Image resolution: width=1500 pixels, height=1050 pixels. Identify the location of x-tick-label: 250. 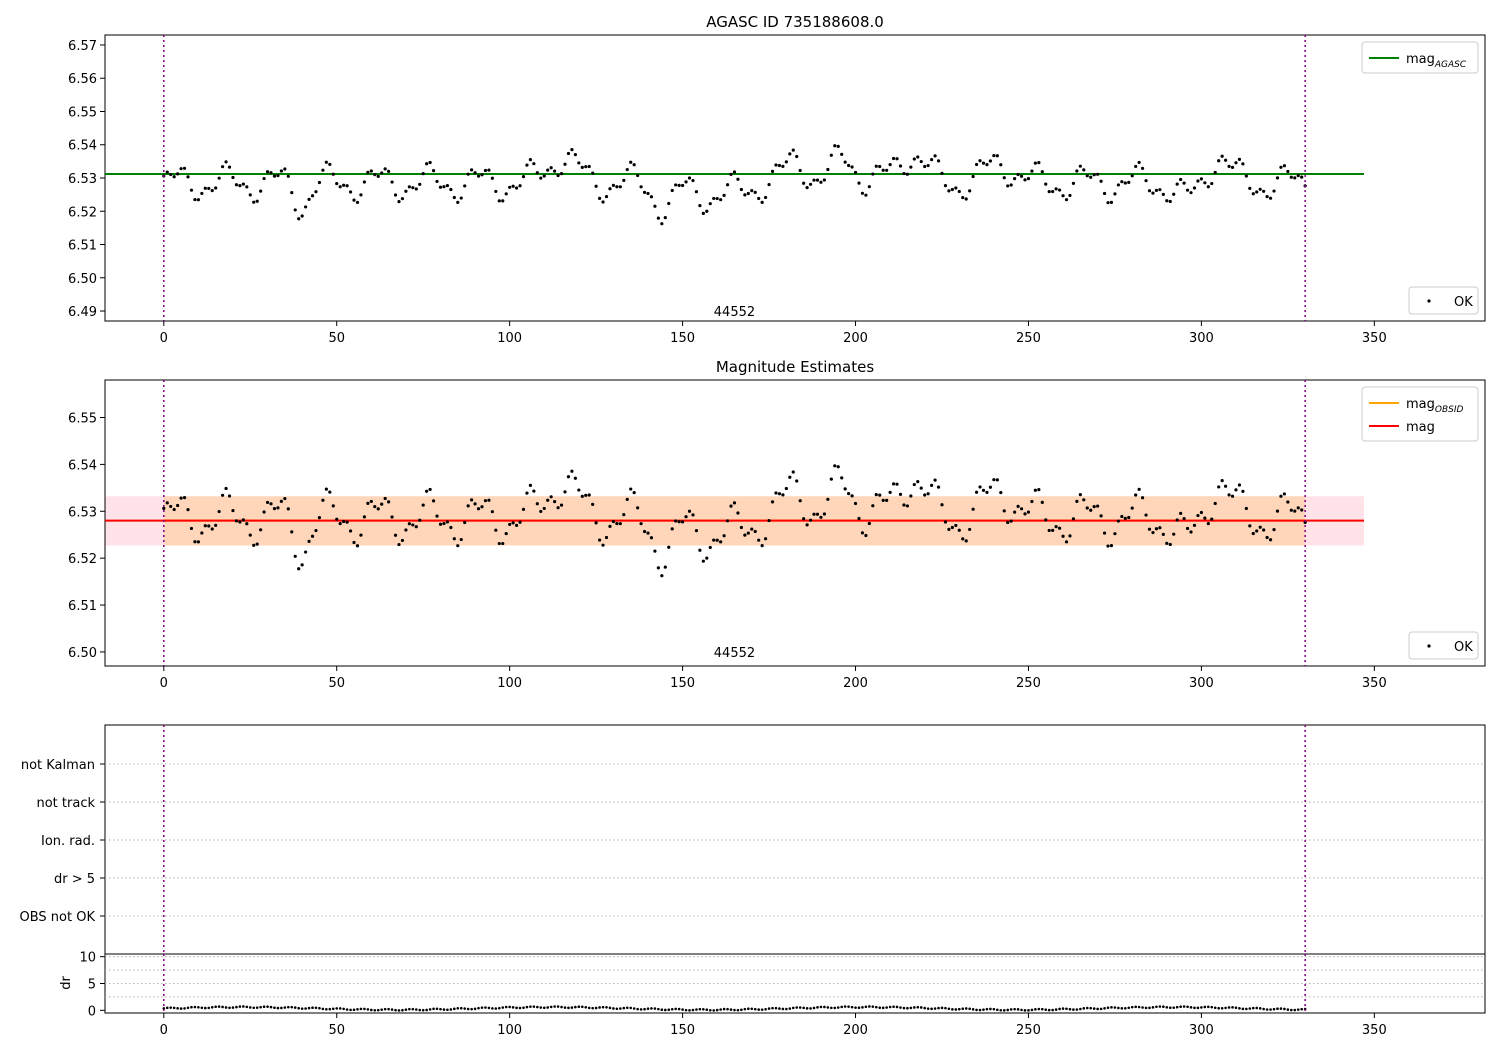
(1028, 1030).